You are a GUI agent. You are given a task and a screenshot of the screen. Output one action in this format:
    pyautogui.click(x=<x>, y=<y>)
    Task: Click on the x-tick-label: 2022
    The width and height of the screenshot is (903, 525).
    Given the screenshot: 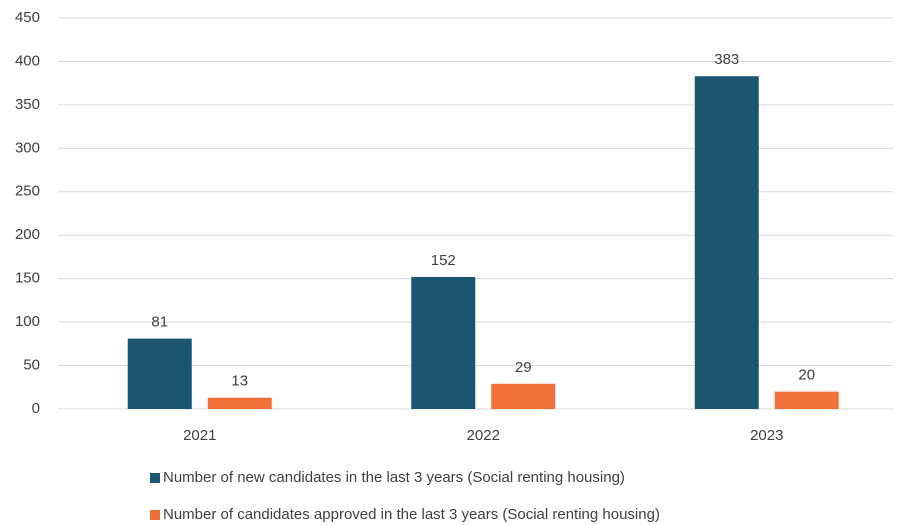 What is the action you would take?
    pyautogui.click(x=483, y=435)
    